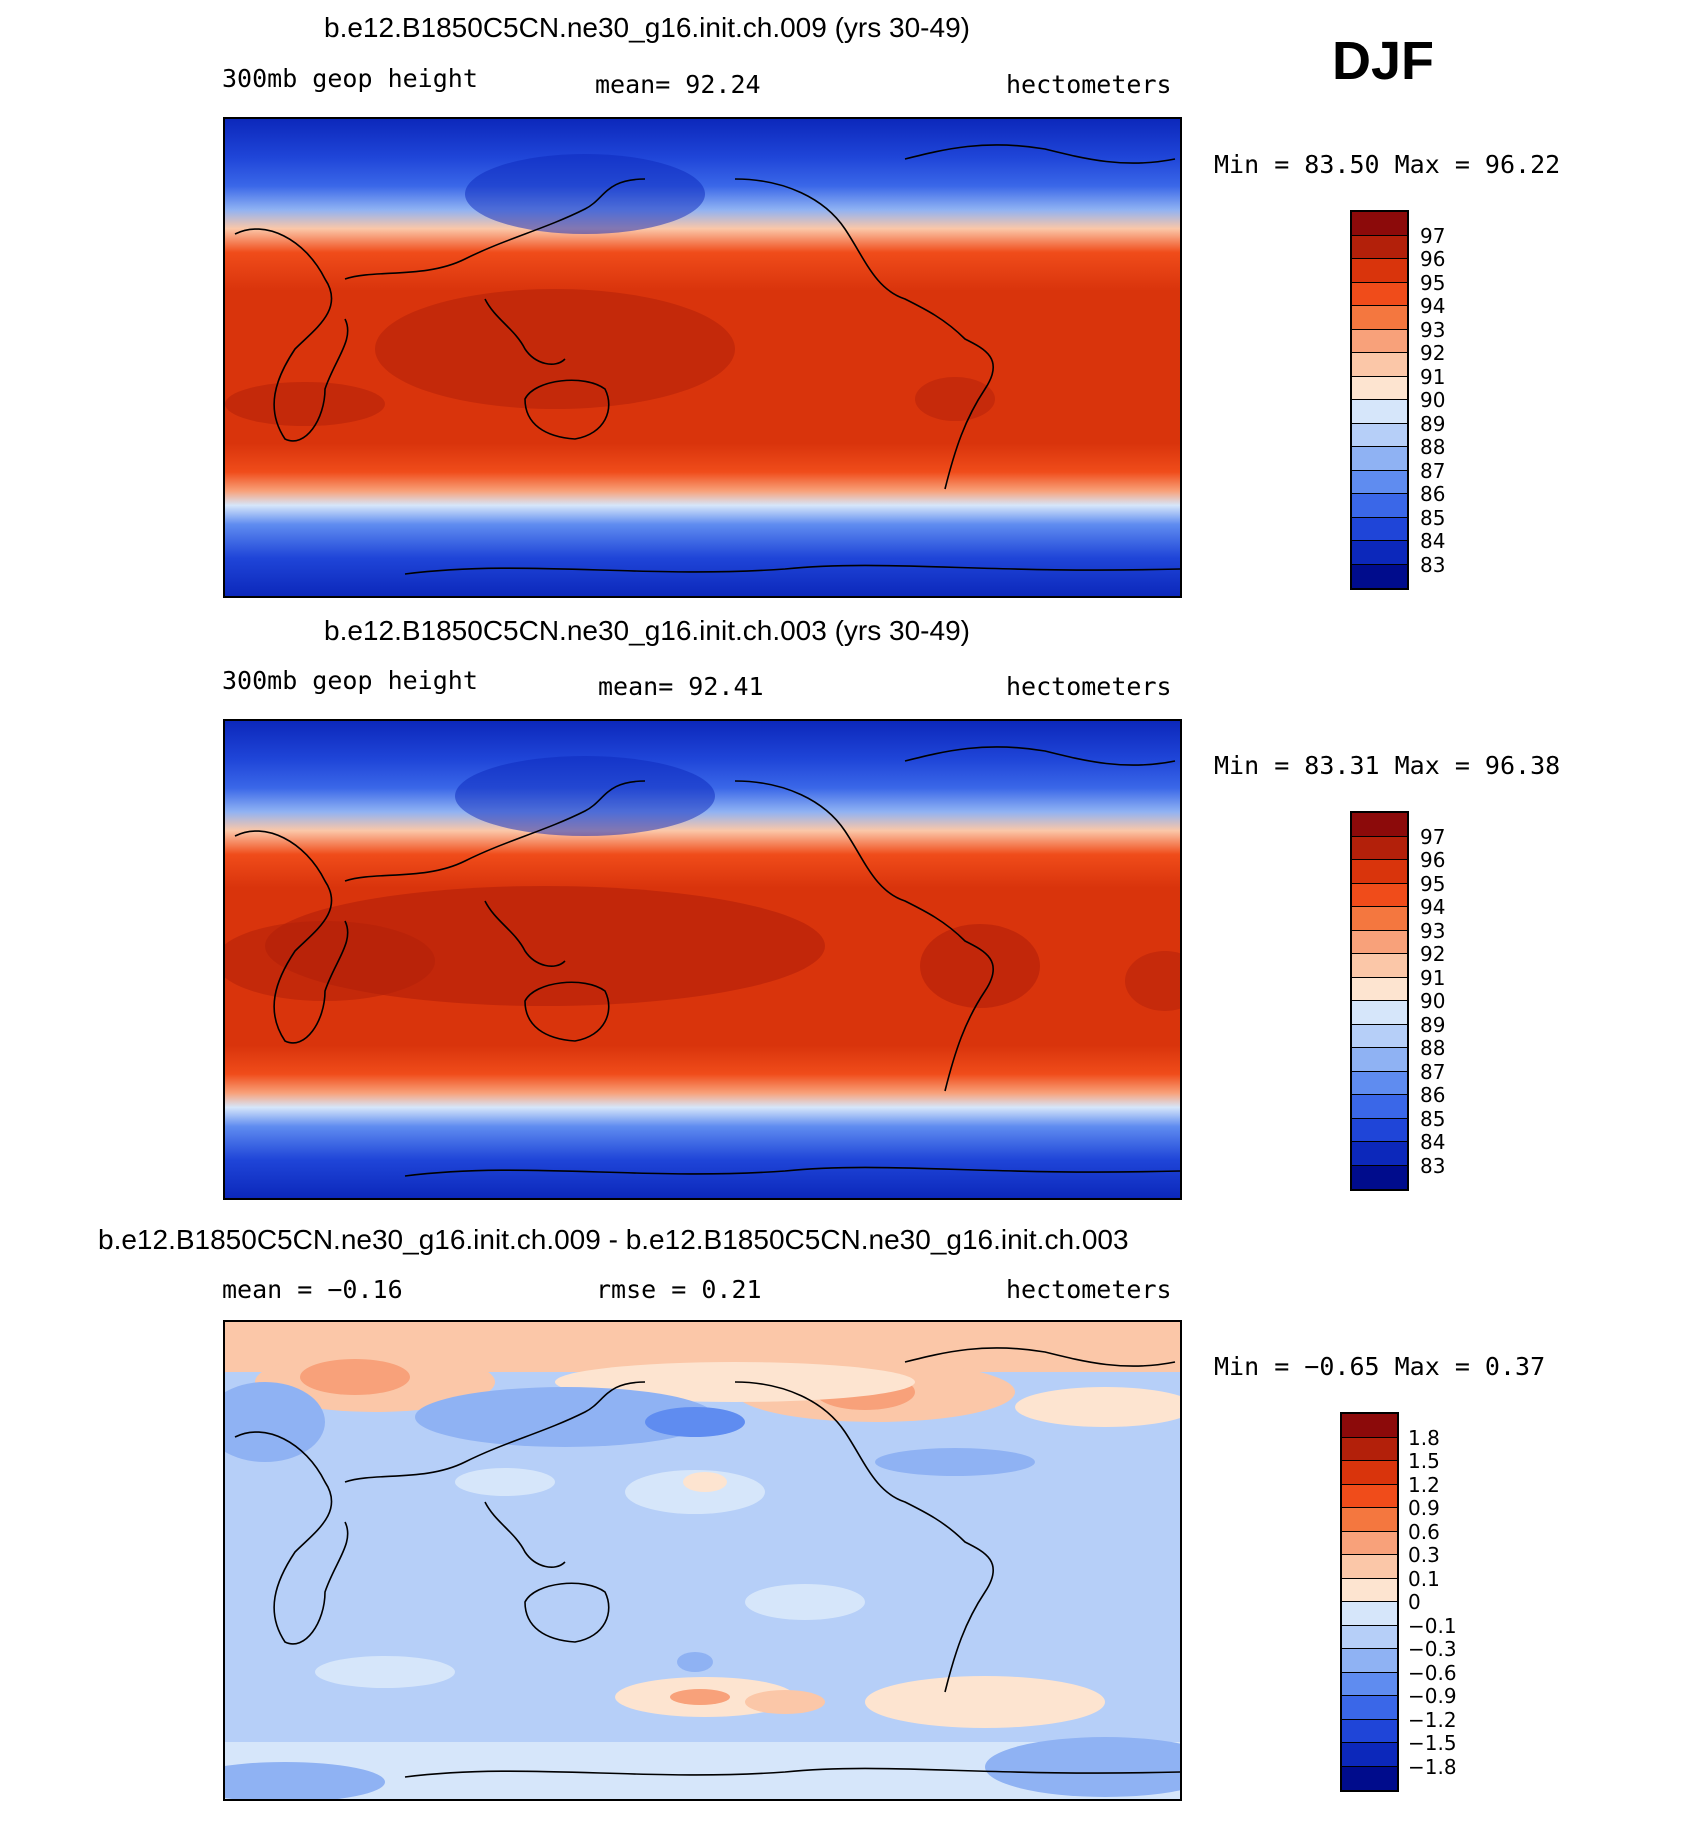  What do you see at coordinates (1414, 1602) in the screenshot?
I see `panel3-colorbar-label: 0` at bounding box center [1414, 1602].